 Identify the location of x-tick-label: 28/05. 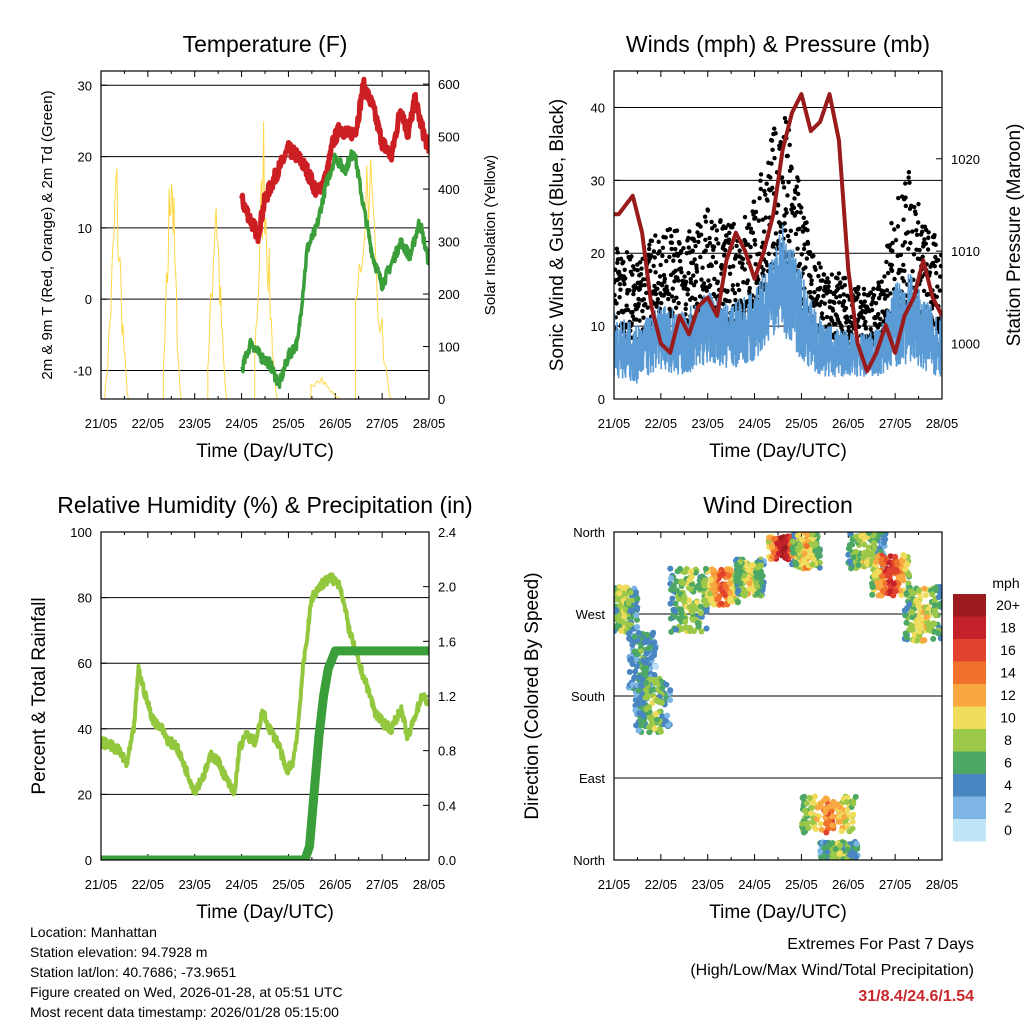
(942, 423).